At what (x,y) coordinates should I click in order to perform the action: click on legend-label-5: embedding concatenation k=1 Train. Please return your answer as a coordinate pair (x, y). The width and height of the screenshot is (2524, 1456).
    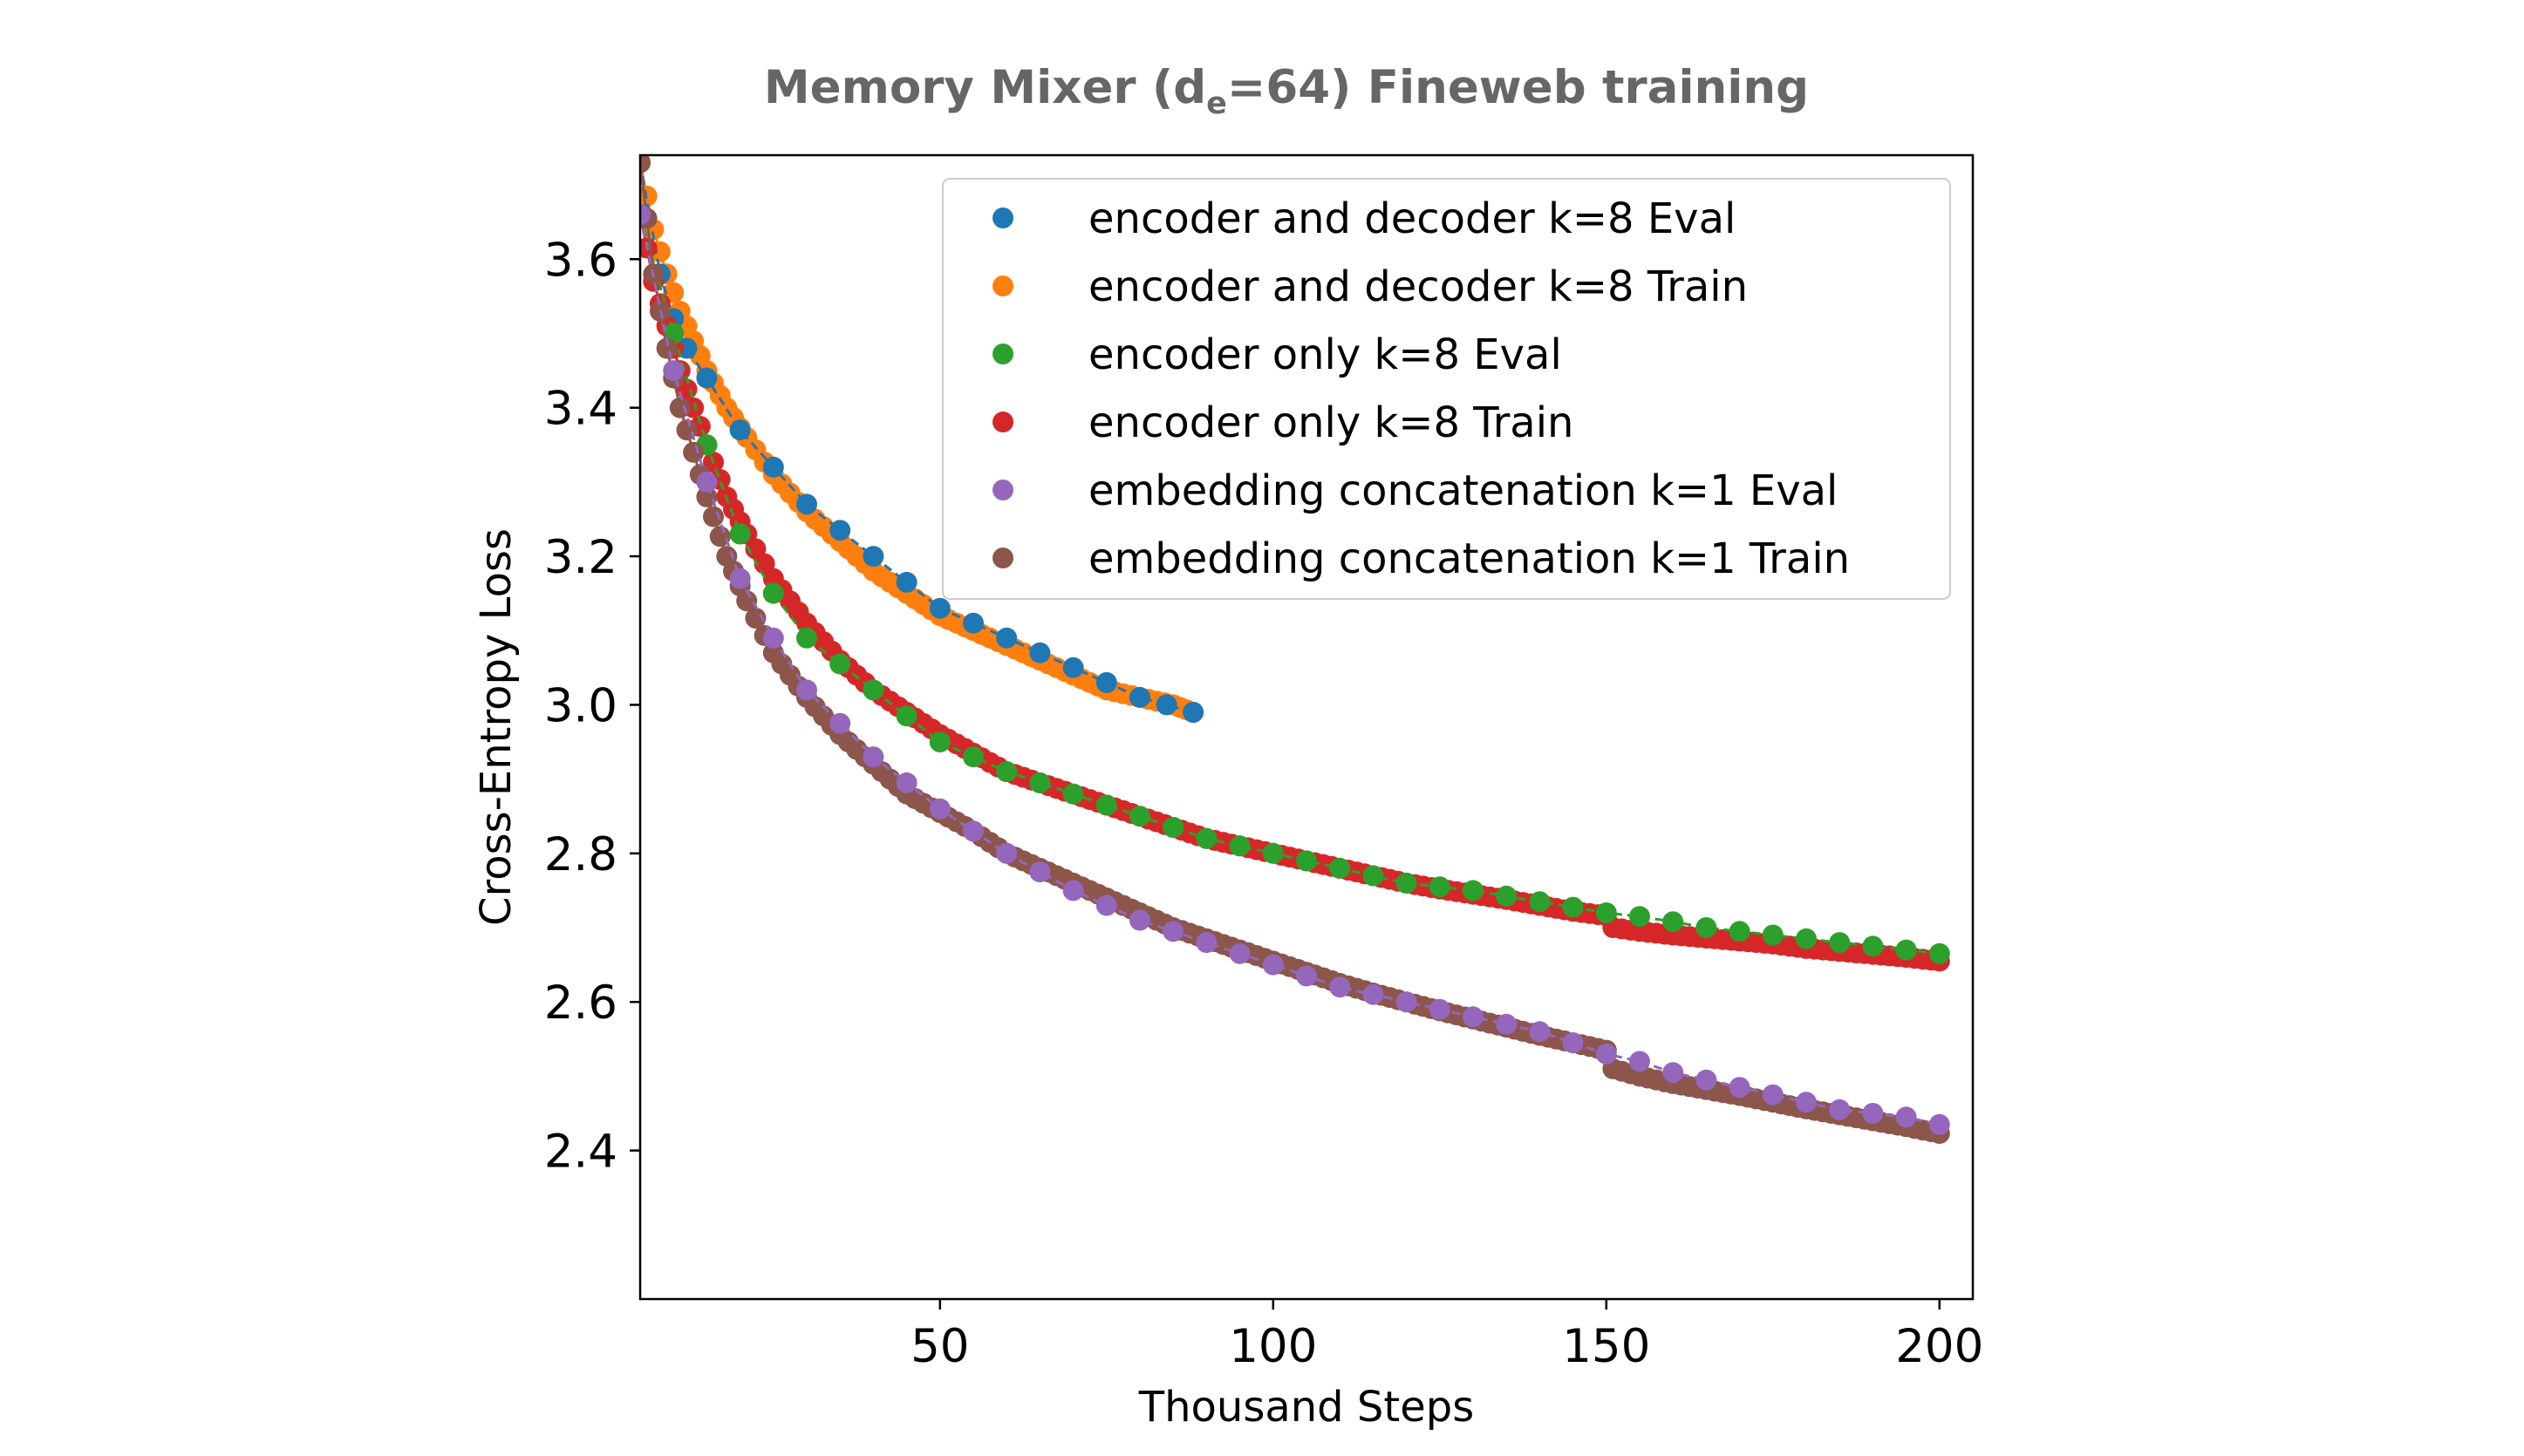
    Looking at the image, I should click on (1469, 558).